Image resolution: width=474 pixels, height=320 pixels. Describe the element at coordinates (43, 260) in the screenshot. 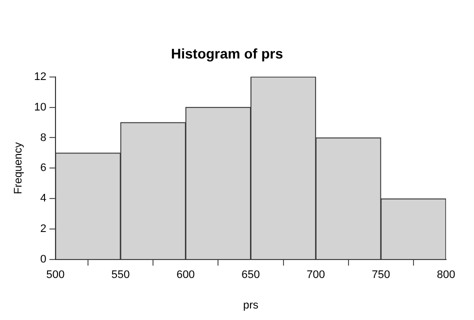

I see `y-tick-label: 0` at that location.